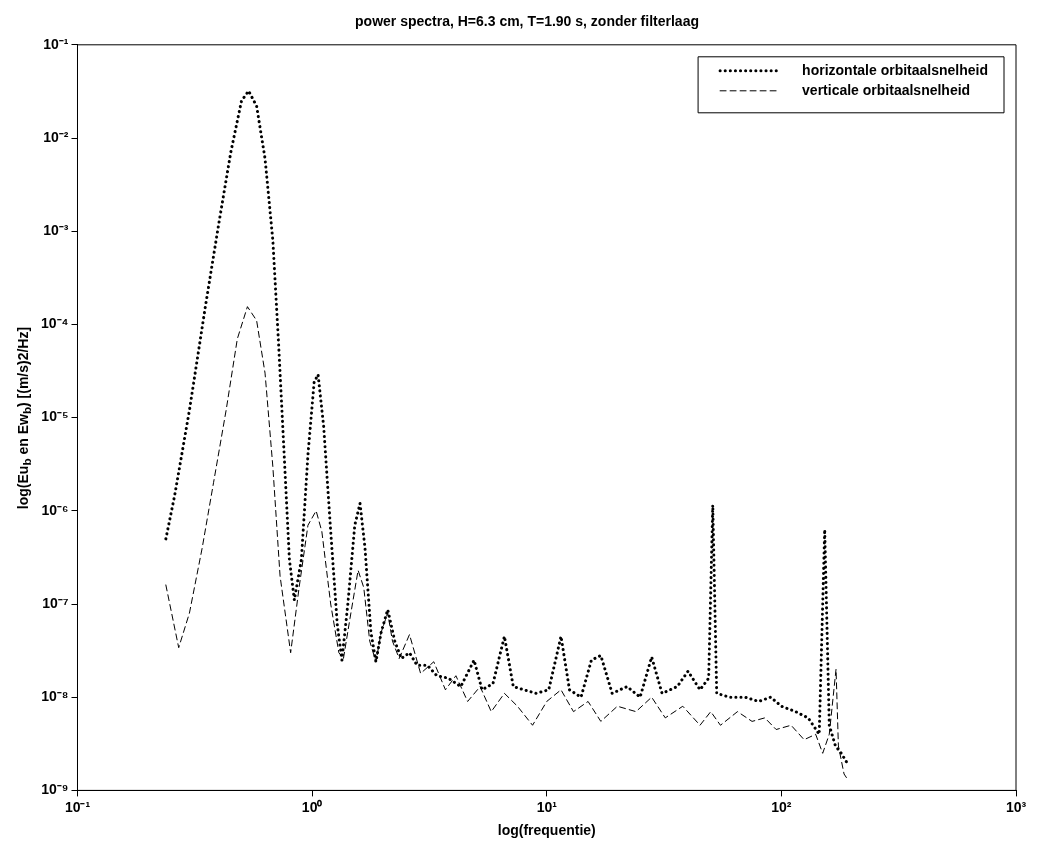  What do you see at coordinates (56, 43) in the screenshot?
I see `y-tick-label: 10⁻¹` at bounding box center [56, 43].